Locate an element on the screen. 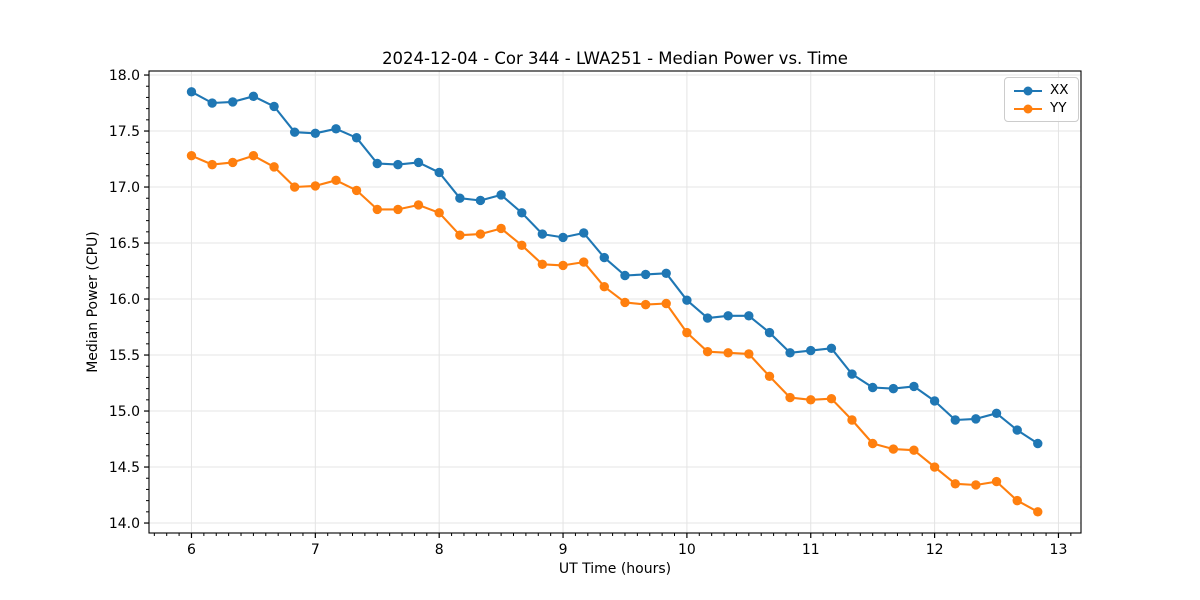 Image resolution: width=1200 pixels, height=600 pixels. y-tick-label: 16.0 is located at coordinates (124, 300).